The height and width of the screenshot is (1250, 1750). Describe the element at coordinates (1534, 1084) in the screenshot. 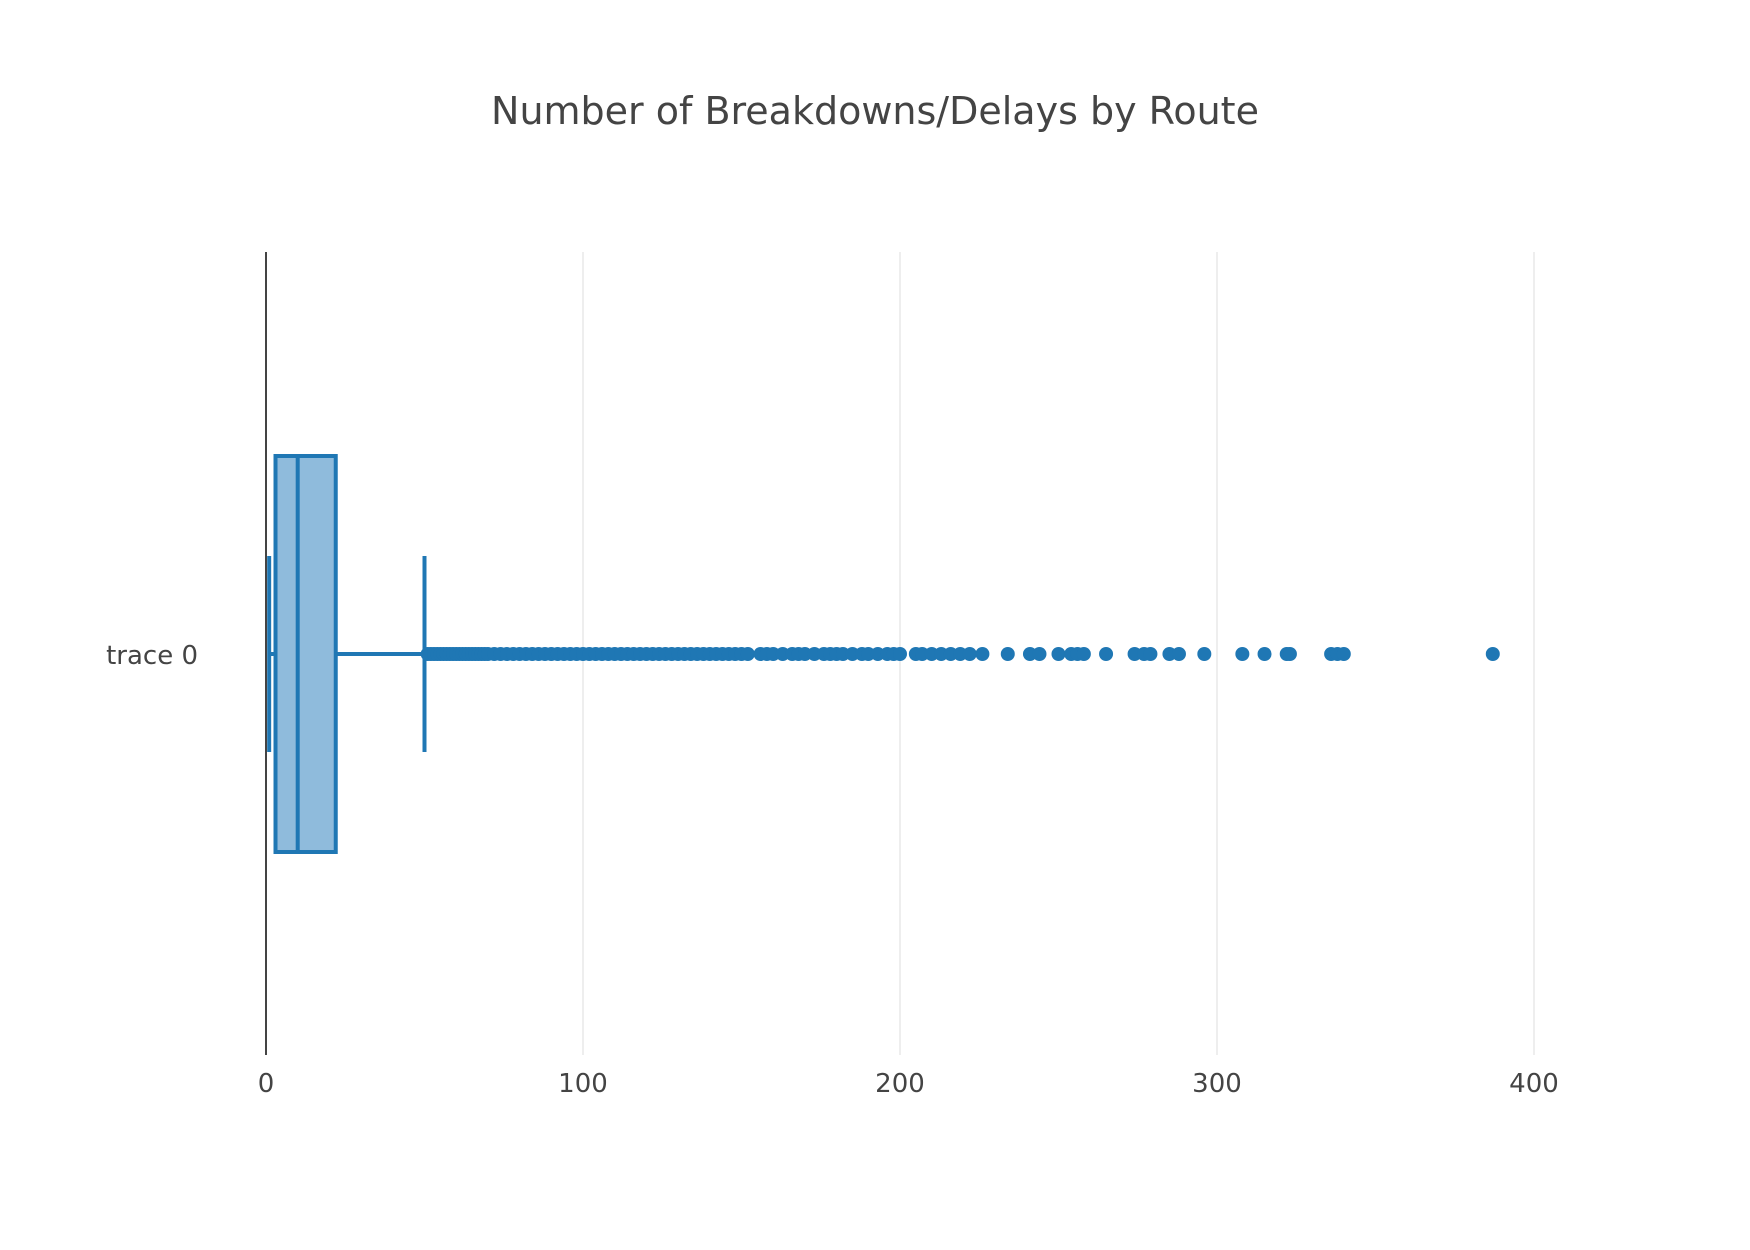

I see `x-tick-label-400: 400` at that location.